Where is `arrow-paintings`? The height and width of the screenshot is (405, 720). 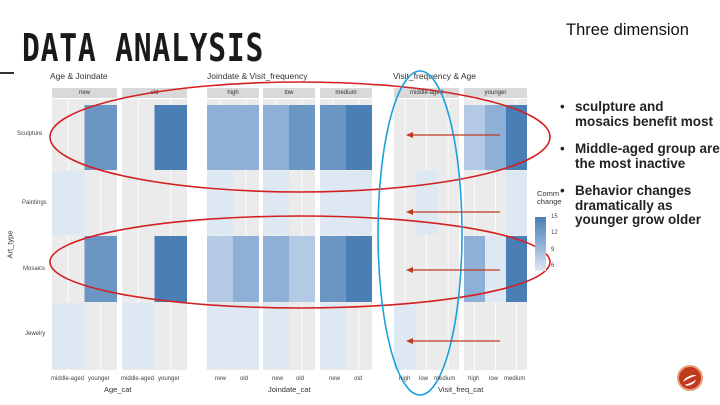 arrow-paintings is located at coordinates (453, 212).